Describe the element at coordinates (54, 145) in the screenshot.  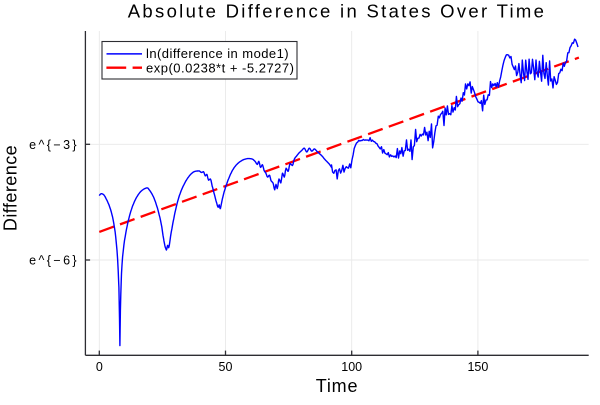
I see `svg-text: e^{−3}` at that location.